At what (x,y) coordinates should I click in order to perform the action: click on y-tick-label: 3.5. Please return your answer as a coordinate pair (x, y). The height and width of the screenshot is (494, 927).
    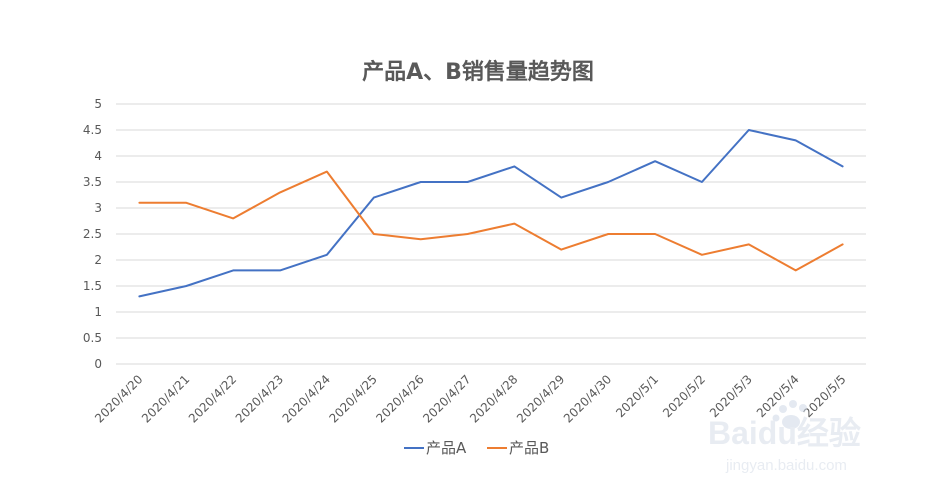
    Looking at the image, I should click on (92, 182).